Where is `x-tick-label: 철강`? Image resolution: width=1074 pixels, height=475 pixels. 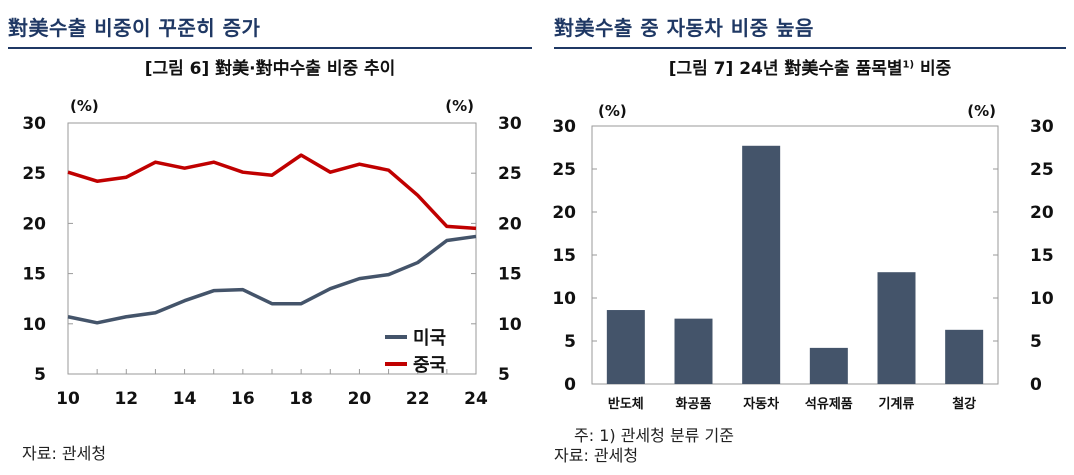 x-tick-label: 철강 is located at coordinates (964, 404).